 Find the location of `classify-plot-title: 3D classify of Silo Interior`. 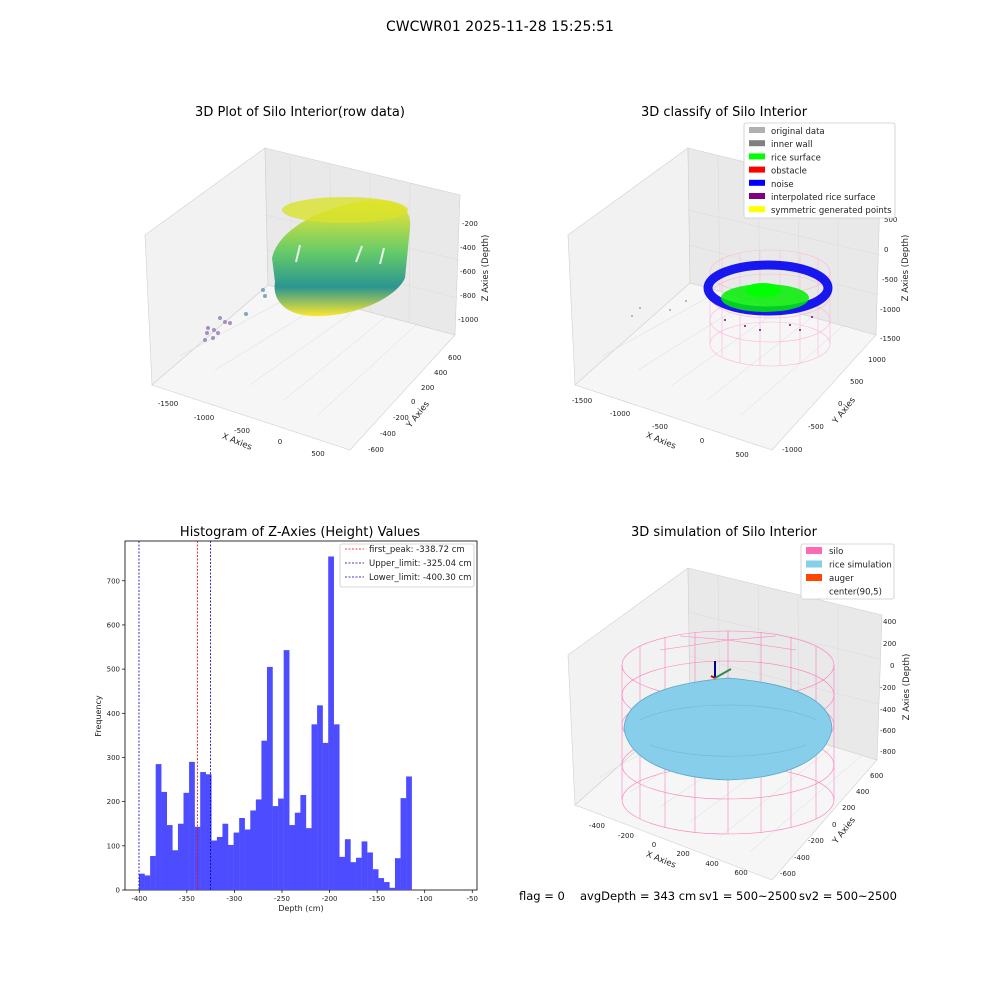

classify-plot-title: 3D classify of Silo Interior is located at coordinates (724, 112).